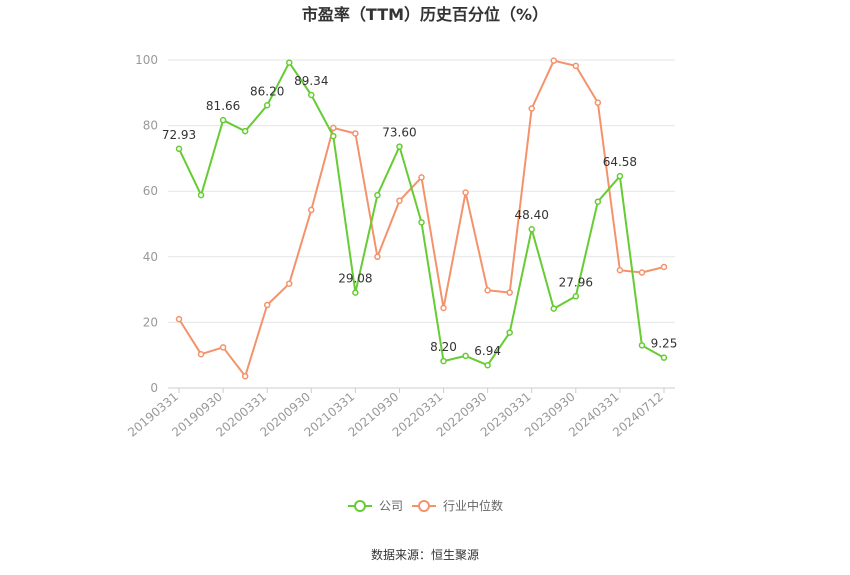 The image size is (850, 575). Describe the element at coordinates (150, 191) in the screenshot. I see `y-tick-label: 60` at that location.